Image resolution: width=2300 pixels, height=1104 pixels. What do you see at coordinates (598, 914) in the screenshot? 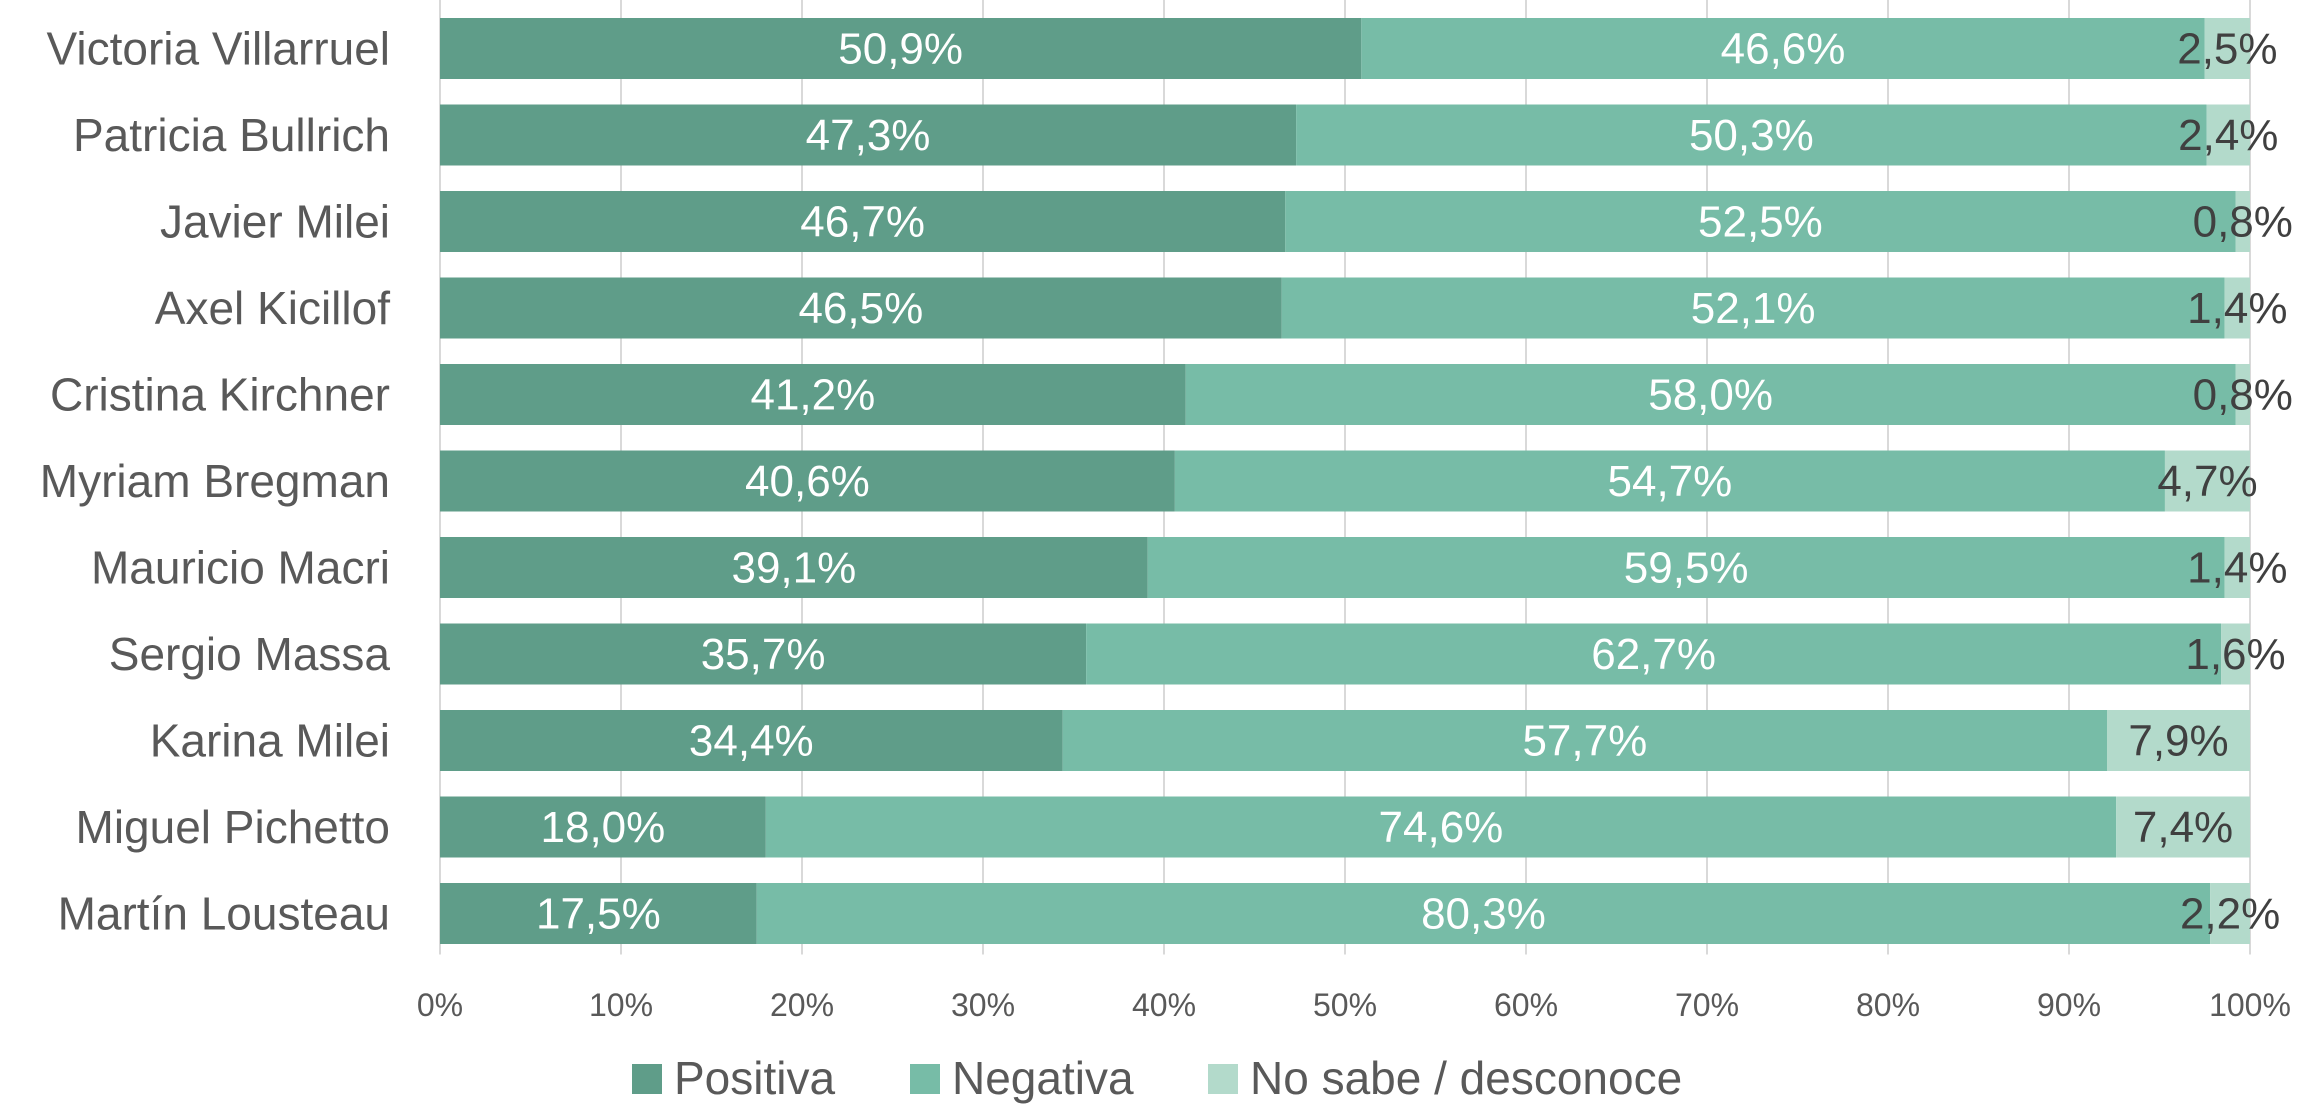
I see `data-label: 17,5%` at bounding box center [598, 914].